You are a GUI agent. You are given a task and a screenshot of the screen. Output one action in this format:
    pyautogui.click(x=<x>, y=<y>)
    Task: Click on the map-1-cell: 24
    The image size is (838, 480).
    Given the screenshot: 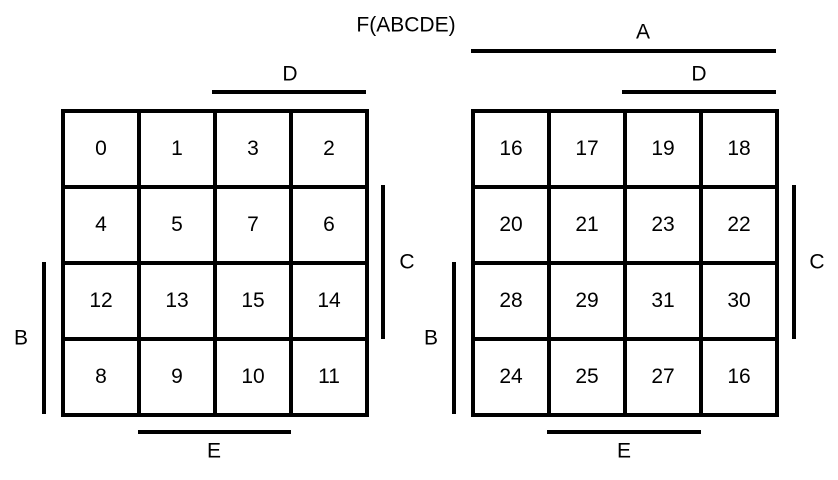 What is the action you would take?
    pyautogui.click(x=511, y=377)
    